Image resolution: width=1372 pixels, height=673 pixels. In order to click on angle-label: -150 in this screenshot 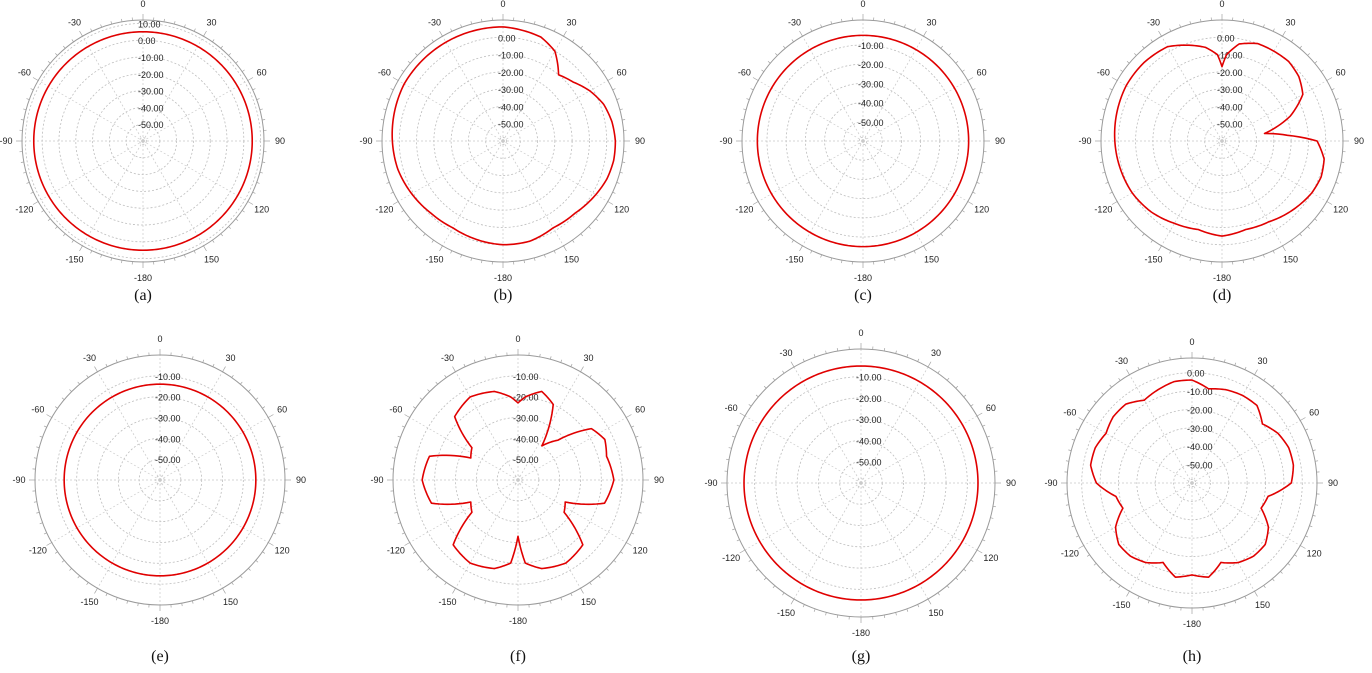, I will do `click(434, 260)`.